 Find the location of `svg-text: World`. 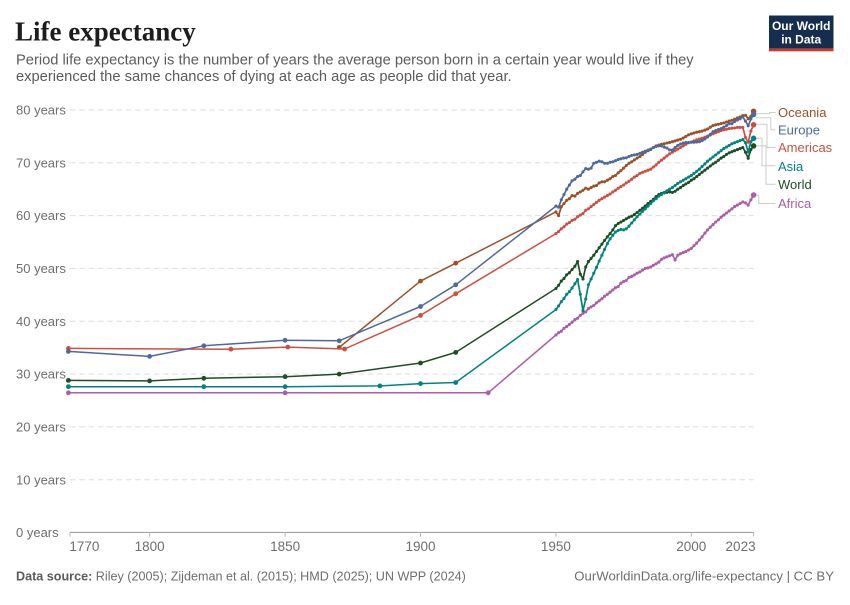

svg-text: World is located at coordinates (795, 184).